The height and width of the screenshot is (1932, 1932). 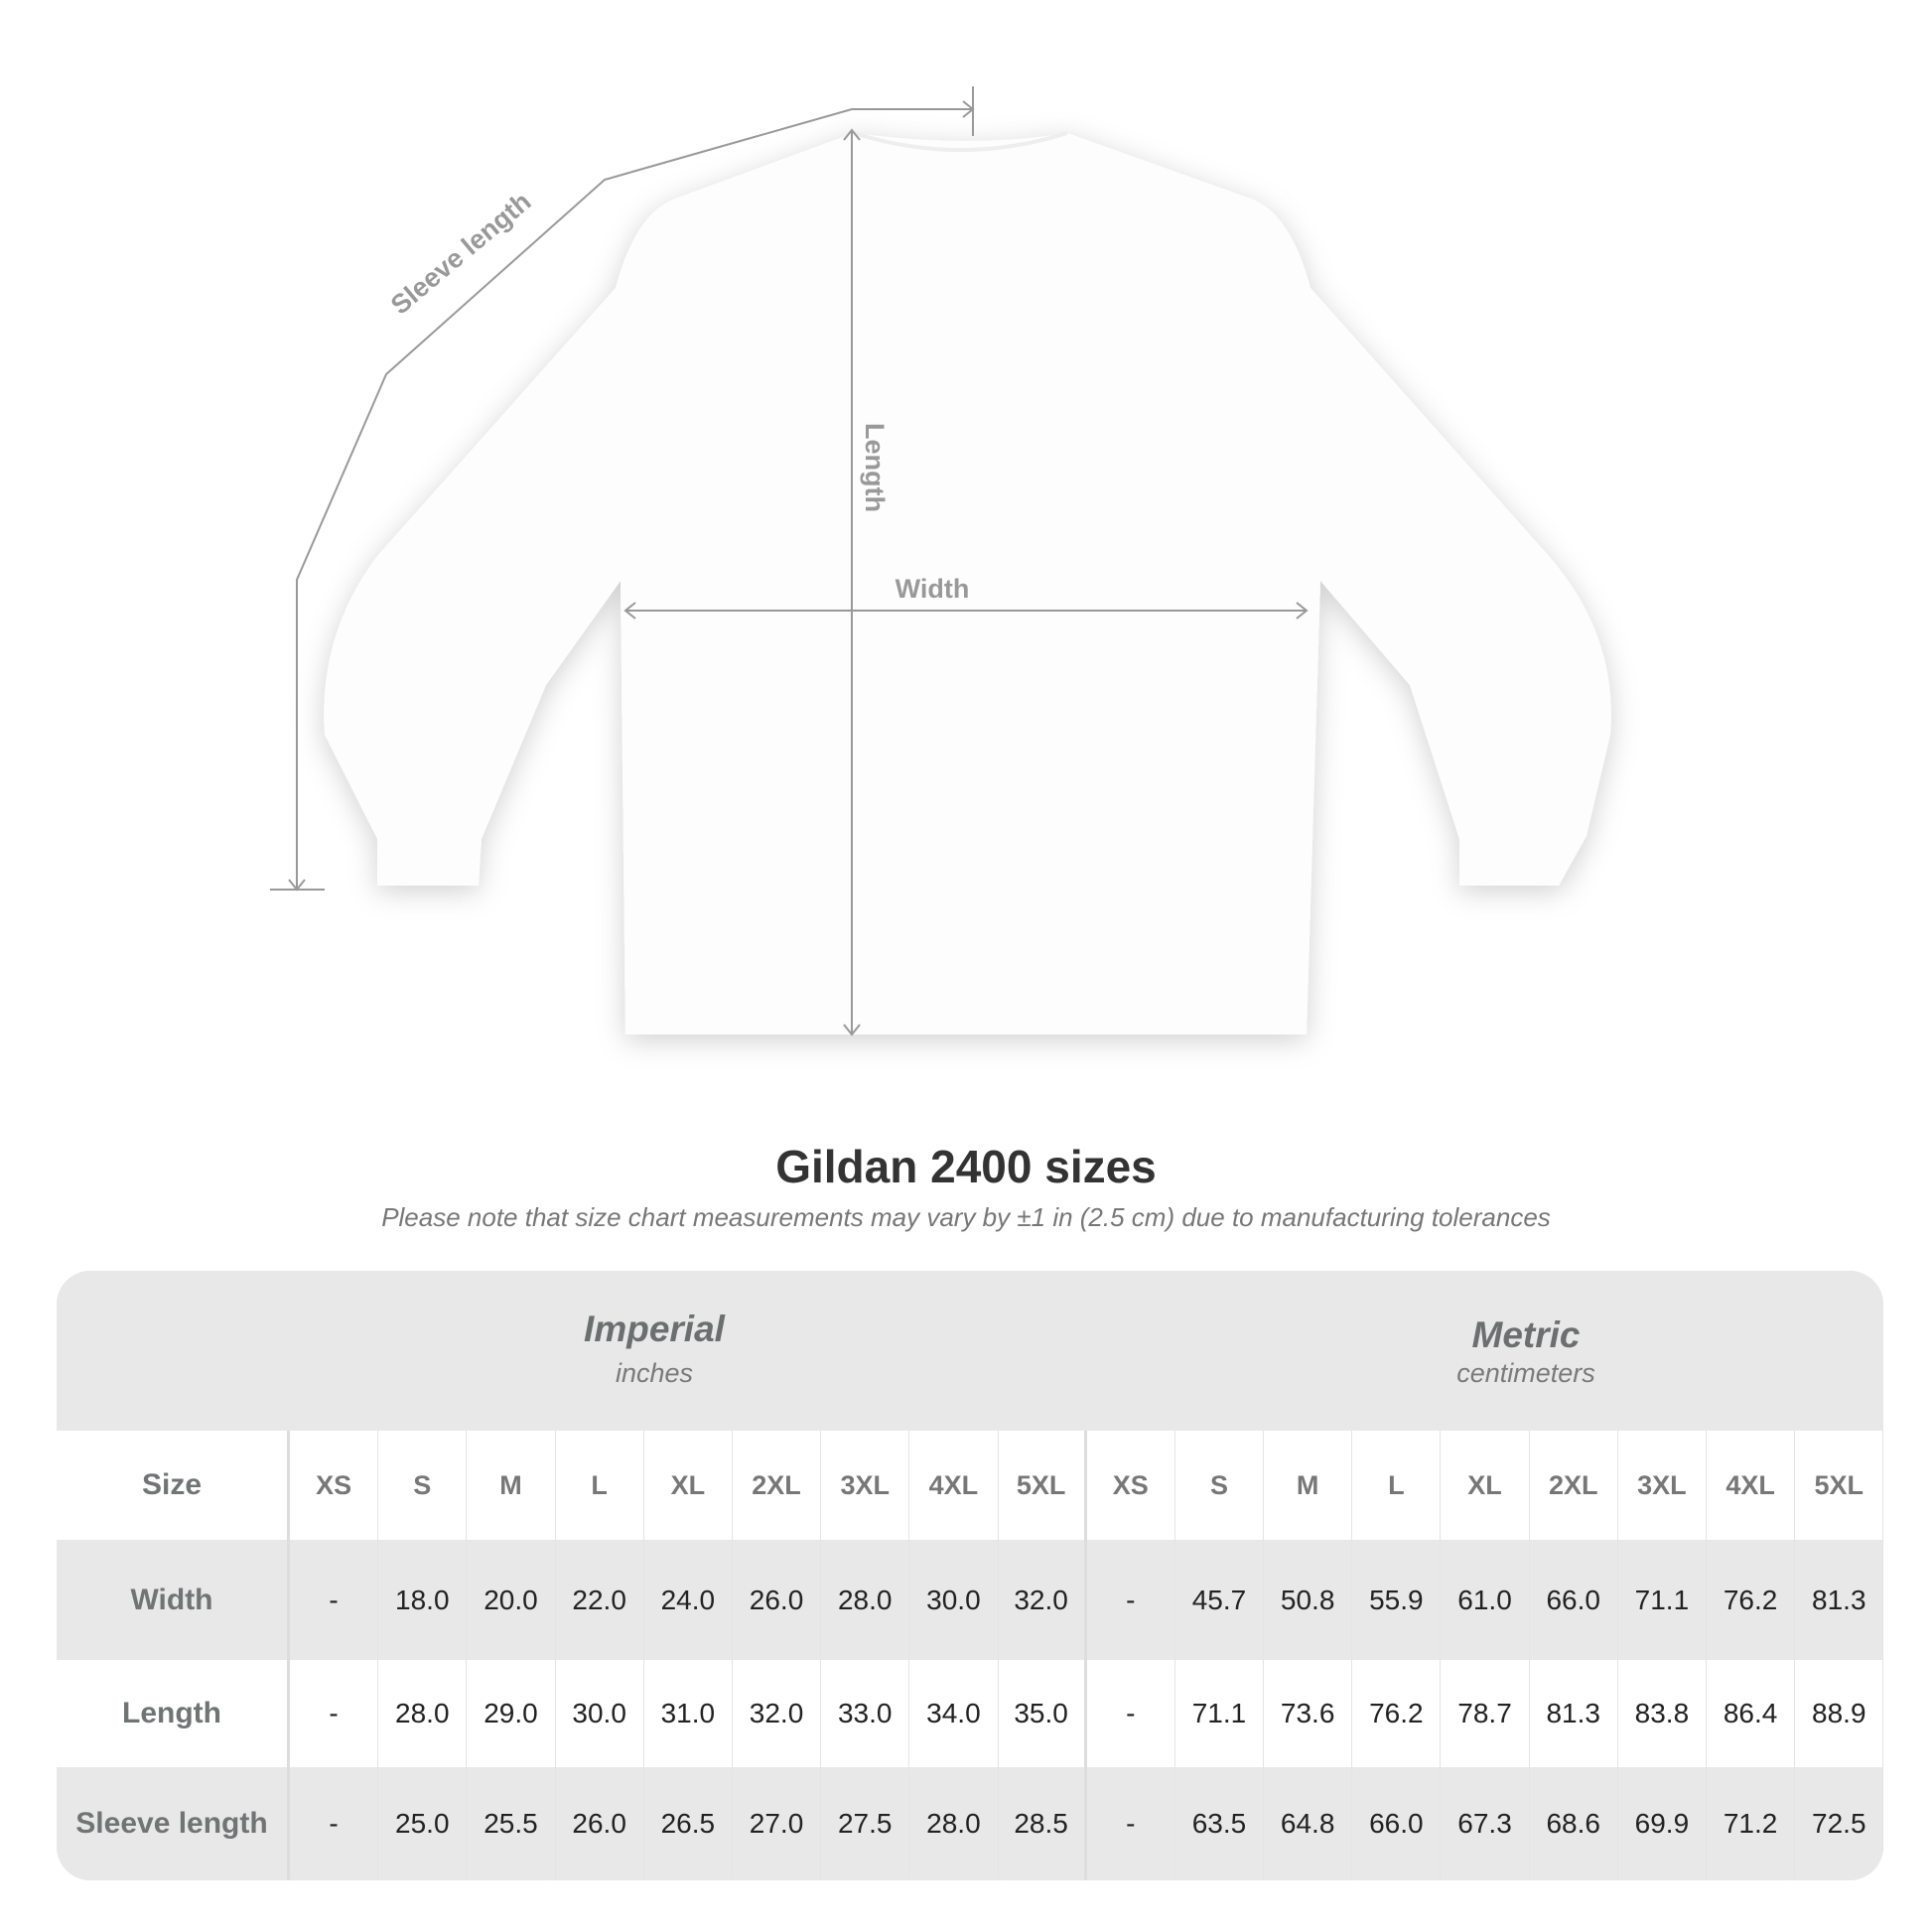 What do you see at coordinates (933, 589) in the screenshot?
I see `width-label: Width` at bounding box center [933, 589].